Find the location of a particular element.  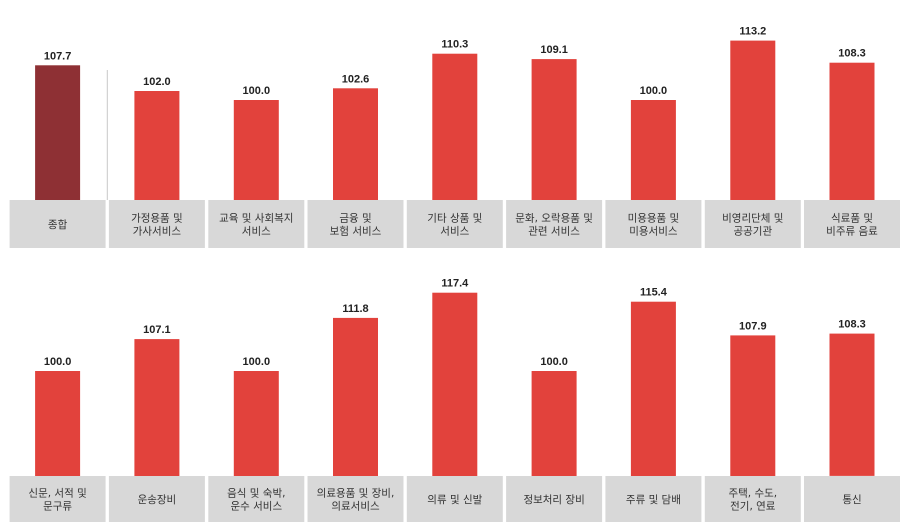

category-label: 금융 및 보험 서비스 is located at coordinates (356, 225).